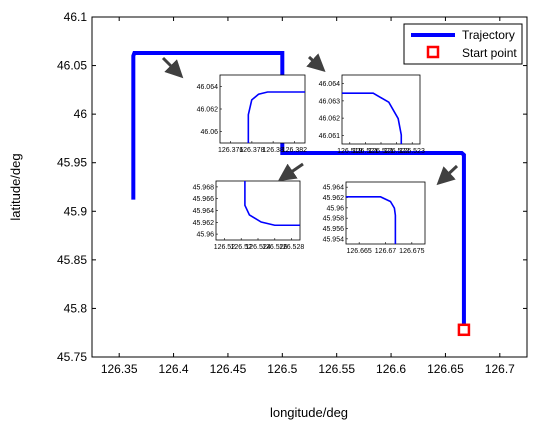 The height and width of the screenshot is (428, 550). Describe the element at coordinates (174, 369) in the screenshot. I see `x-tick-label: 126.4` at that location.